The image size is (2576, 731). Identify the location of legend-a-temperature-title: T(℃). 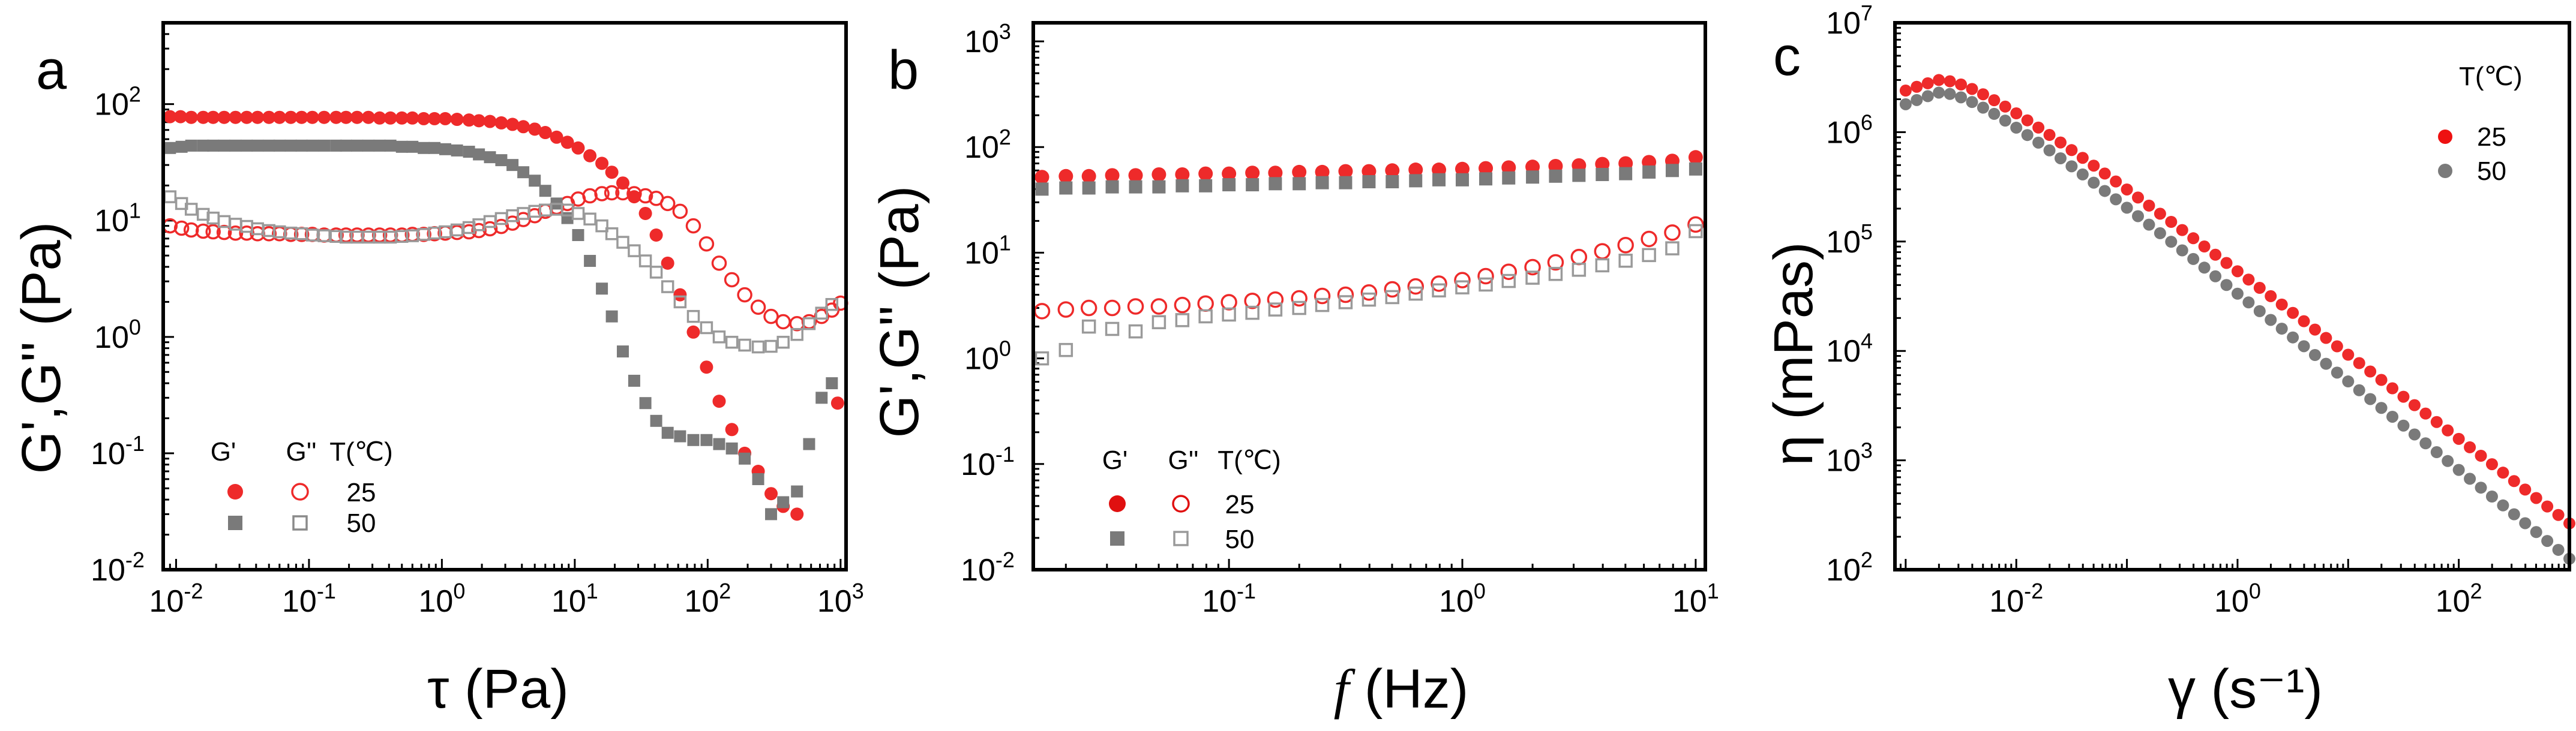
(361, 452).